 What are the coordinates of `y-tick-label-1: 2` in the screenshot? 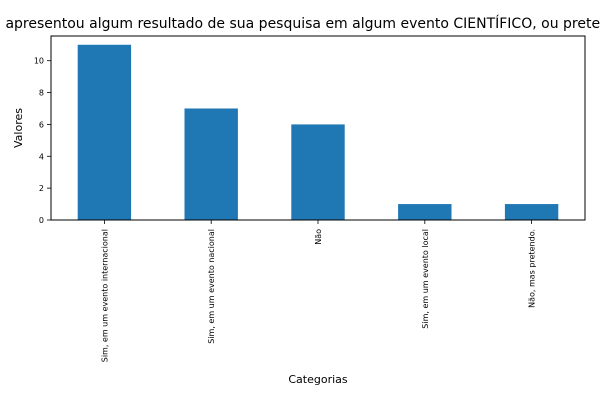 It's located at (41, 188).